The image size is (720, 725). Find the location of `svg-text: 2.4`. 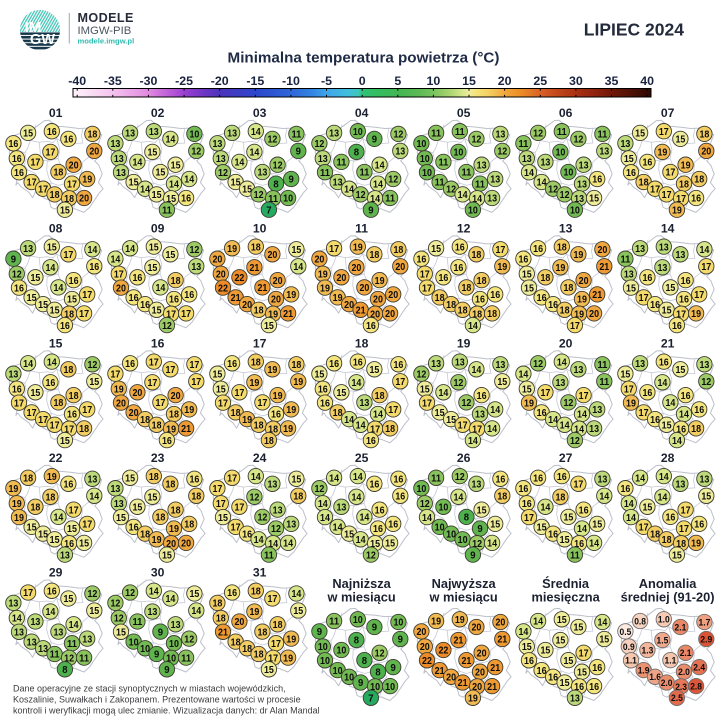

svg-text: 2.4 is located at coordinates (699, 668).